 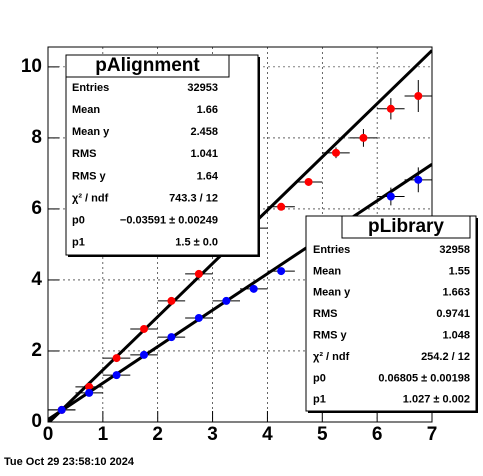 I want to click on stats-value: 1.64, so click(x=208, y=176).